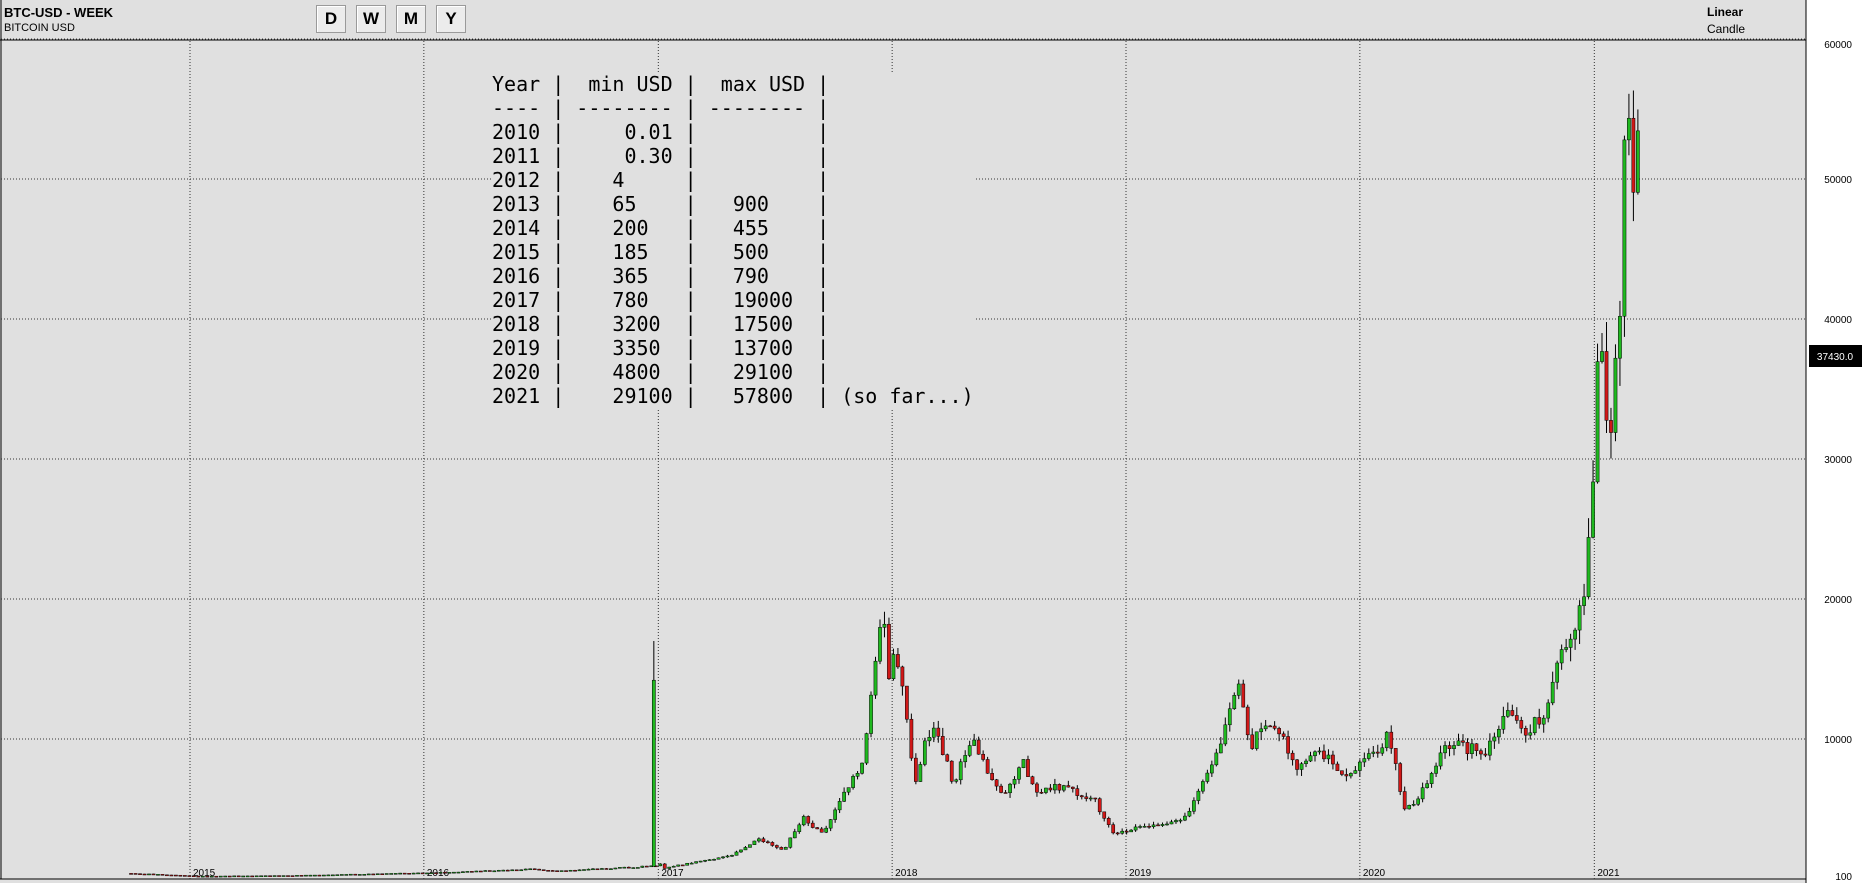 Image resolution: width=1872 pixels, height=883 pixels. Describe the element at coordinates (331, 19) in the screenshot. I see `timeframe-daily-button: D` at that location.